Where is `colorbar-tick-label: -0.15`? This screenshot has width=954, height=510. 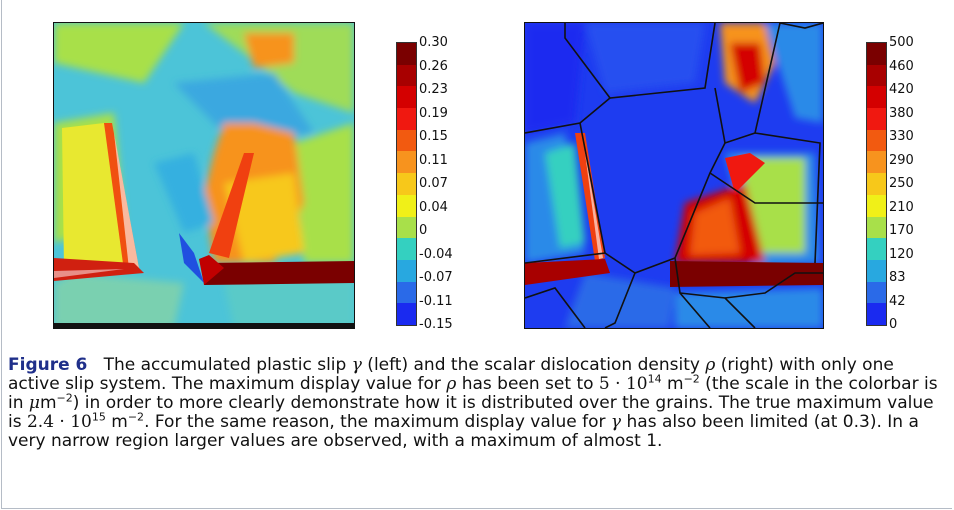 colorbar-tick-label: -0.15 is located at coordinates (436, 324).